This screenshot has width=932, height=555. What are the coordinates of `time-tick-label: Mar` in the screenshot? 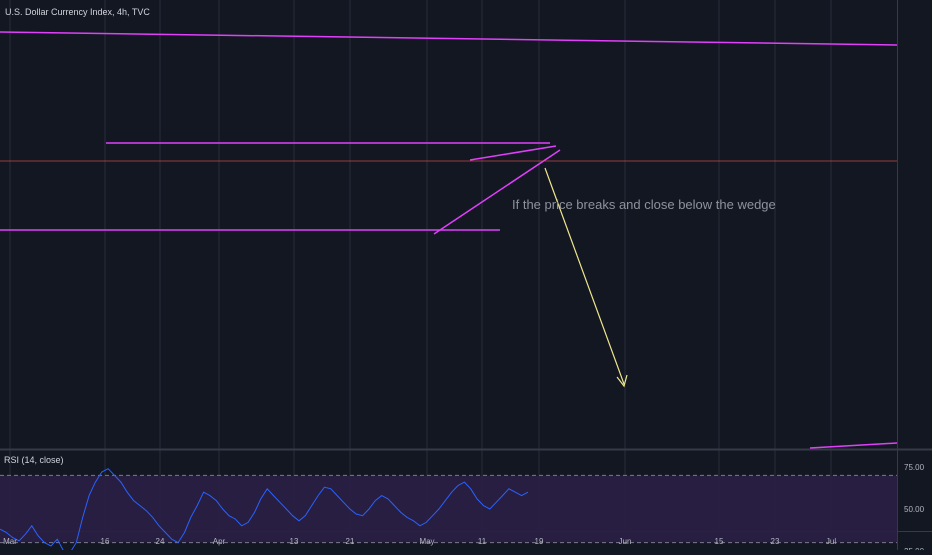 It's located at (10, 541).